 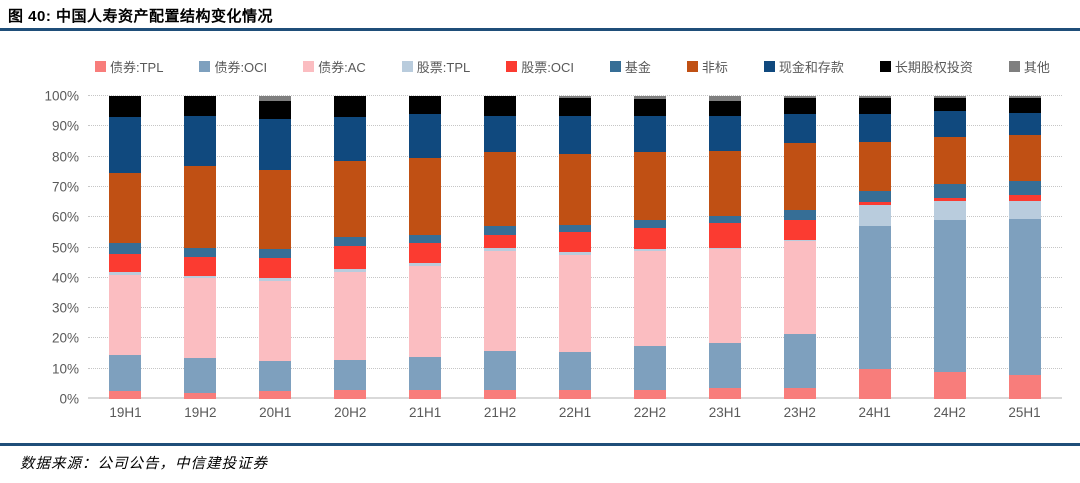 What do you see at coordinates (547, 67) in the screenshot?
I see `legend-label: 股票:OCI` at bounding box center [547, 67].